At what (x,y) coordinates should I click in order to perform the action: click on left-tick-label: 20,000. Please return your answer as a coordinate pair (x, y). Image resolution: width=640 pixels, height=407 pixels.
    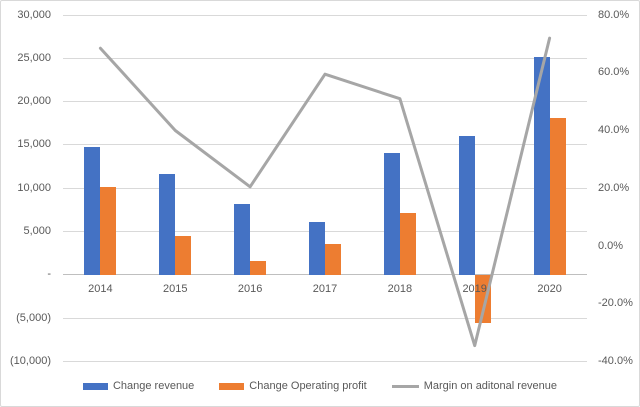
    Looking at the image, I should click on (34, 101).